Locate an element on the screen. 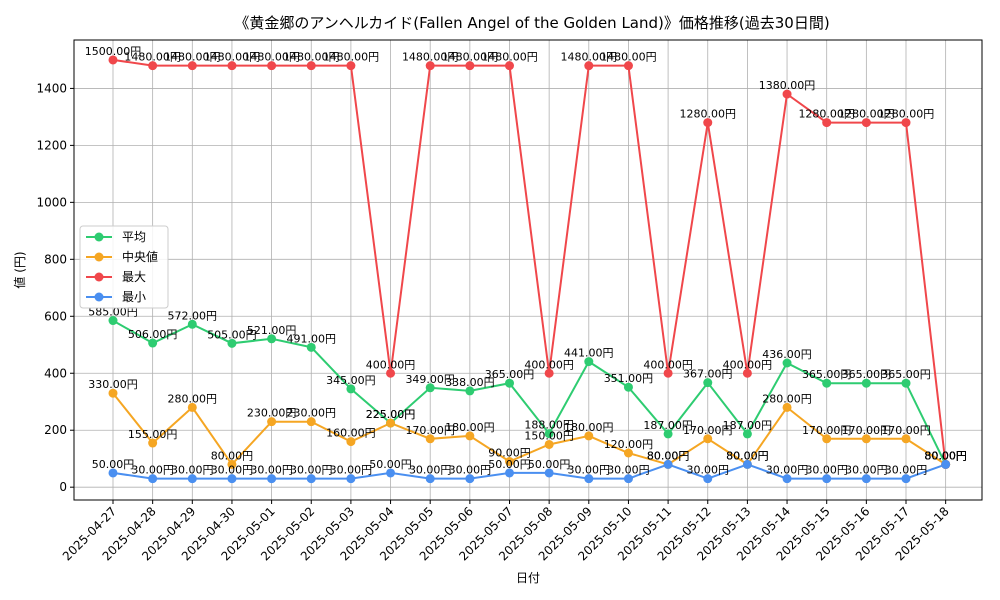 Image resolution: width=1000 pixels, height=600 pixels. data-label: 170.00円 is located at coordinates (867, 430).